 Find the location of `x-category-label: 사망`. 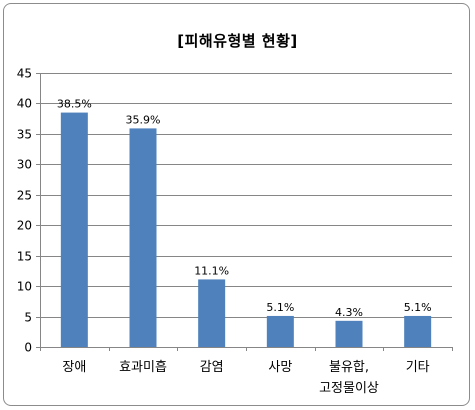

x-category-label: 사망 is located at coordinates (280, 367).